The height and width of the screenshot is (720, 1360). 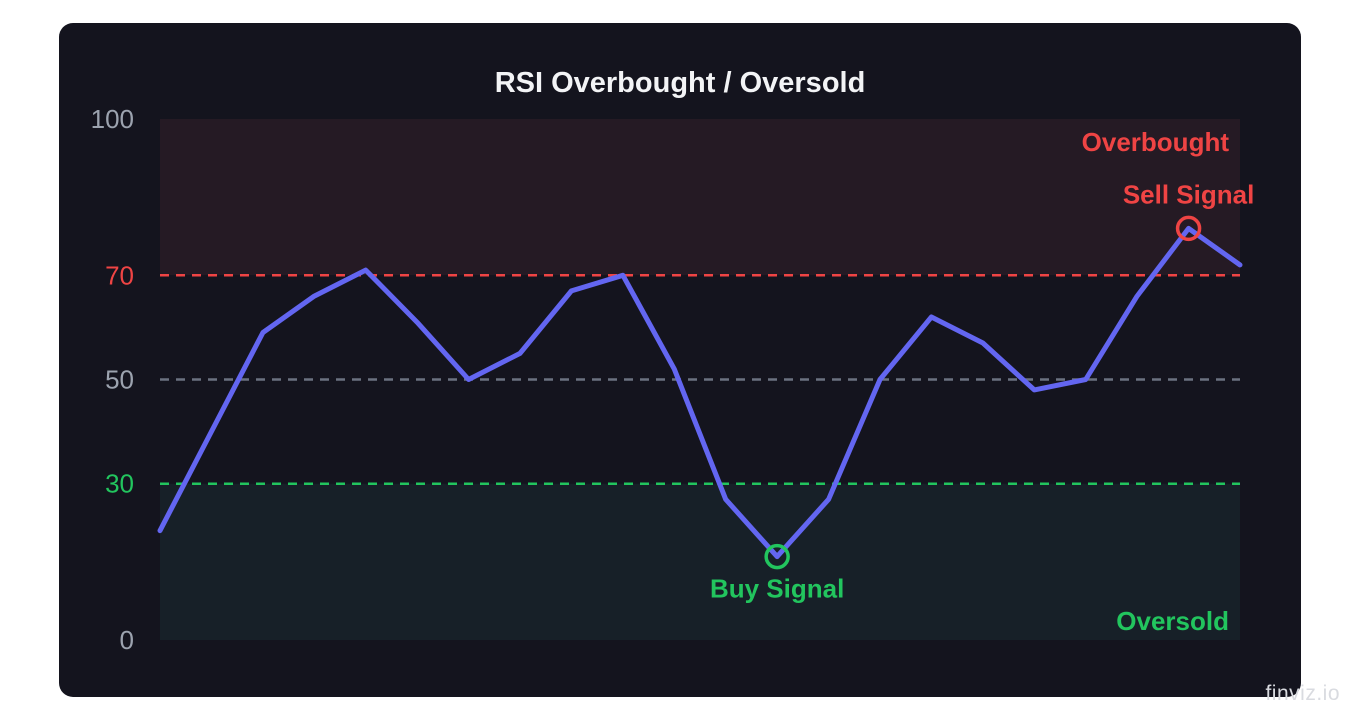 What do you see at coordinates (680, 83) in the screenshot?
I see `chart-title: RSI Overbought / Oversold` at bounding box center [680, 83].